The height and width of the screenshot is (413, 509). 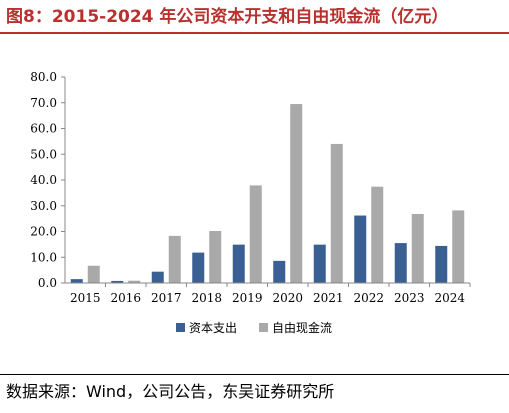 I want to click on legend-swatch-capex, so click(x=180, y=327).